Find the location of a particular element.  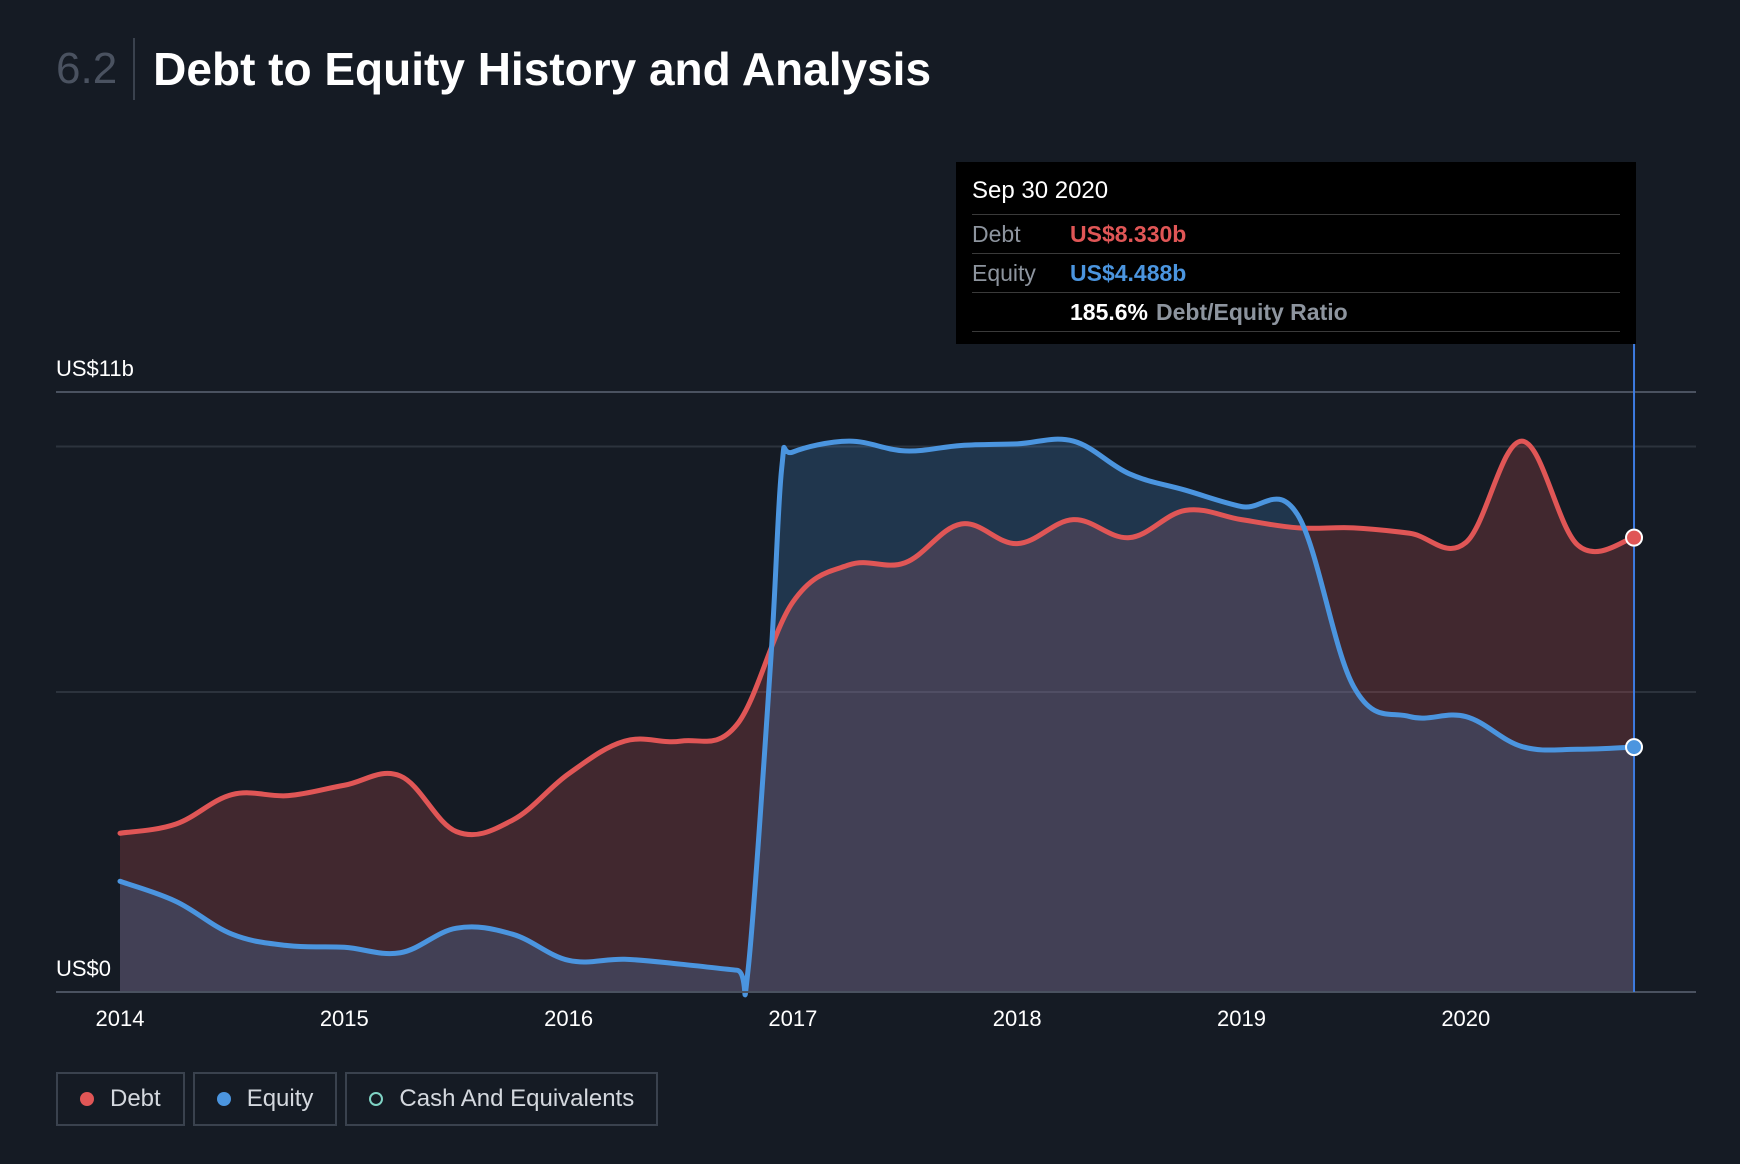

tooltip-equity-value: US$4.488b is located at coordinates (1128, 272).